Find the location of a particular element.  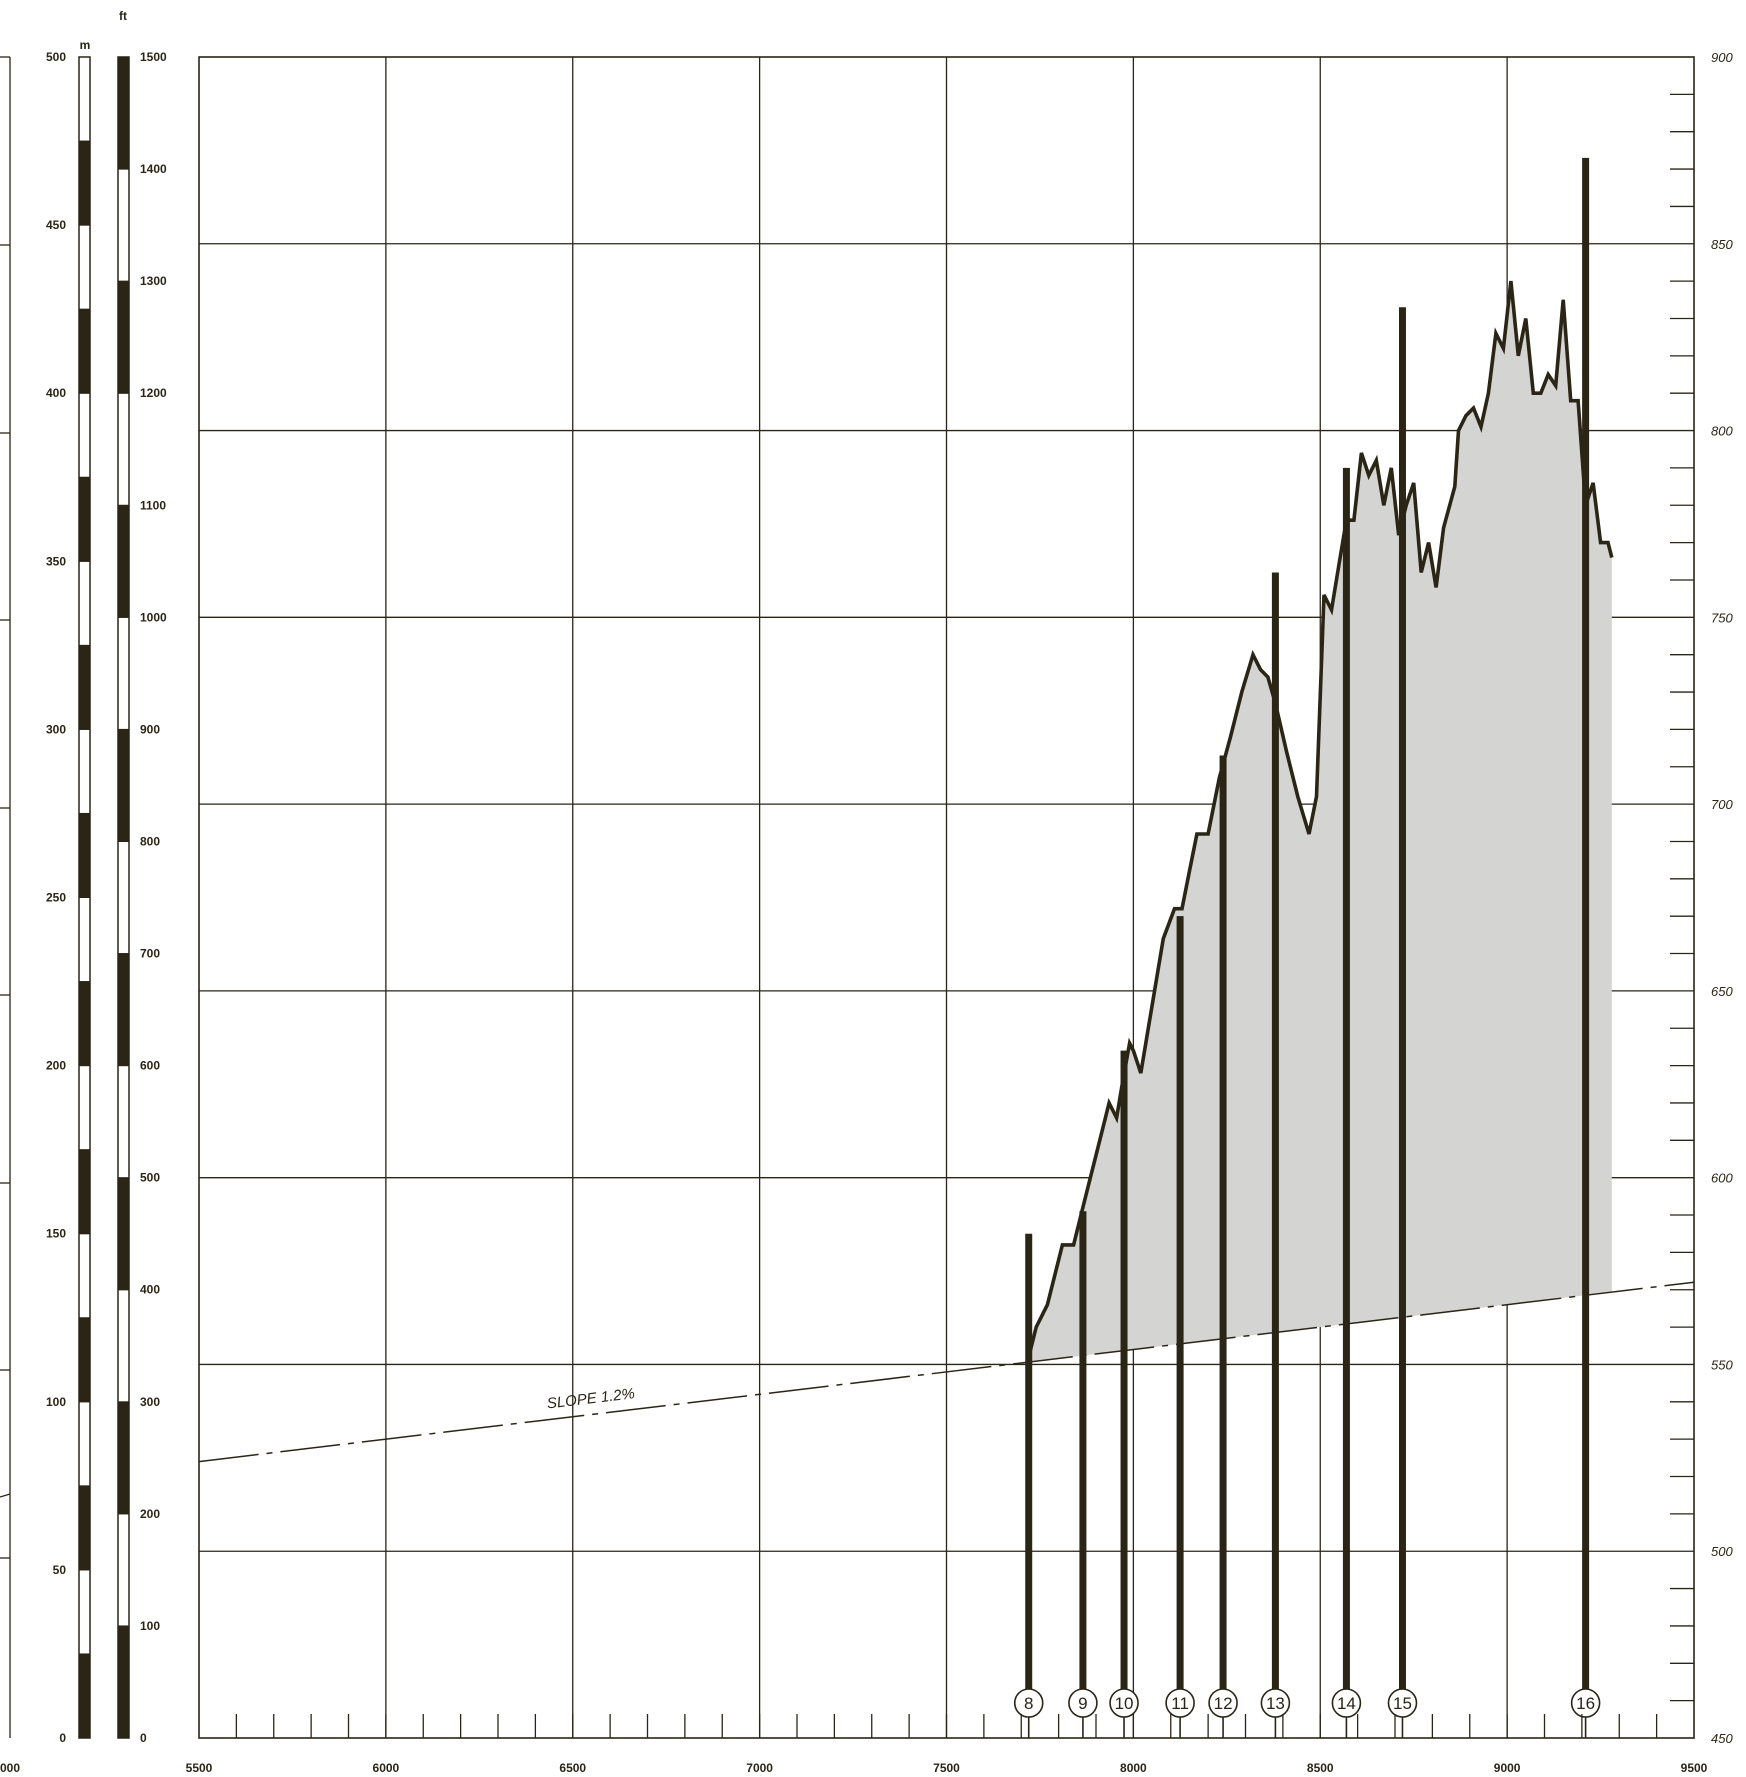

y-tick-label-right: 850 is located at coordinates (1722, 244).